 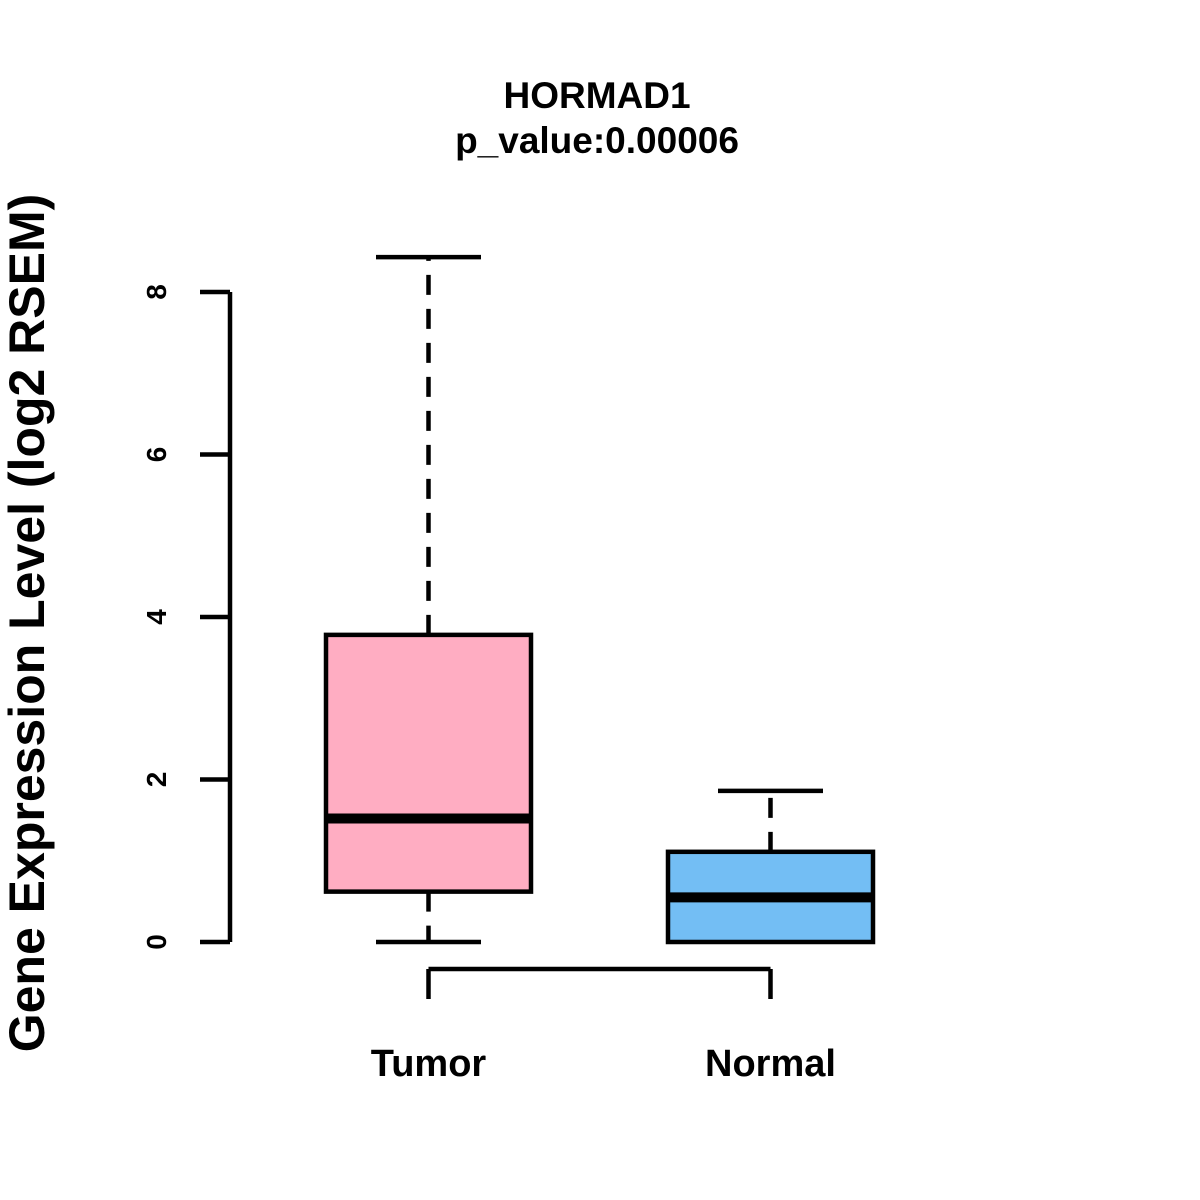 What do you see at coordinates (770, 1064) in the screenshot?
I see `x-label-normal: Normal` at bounding box center [770, 1064].